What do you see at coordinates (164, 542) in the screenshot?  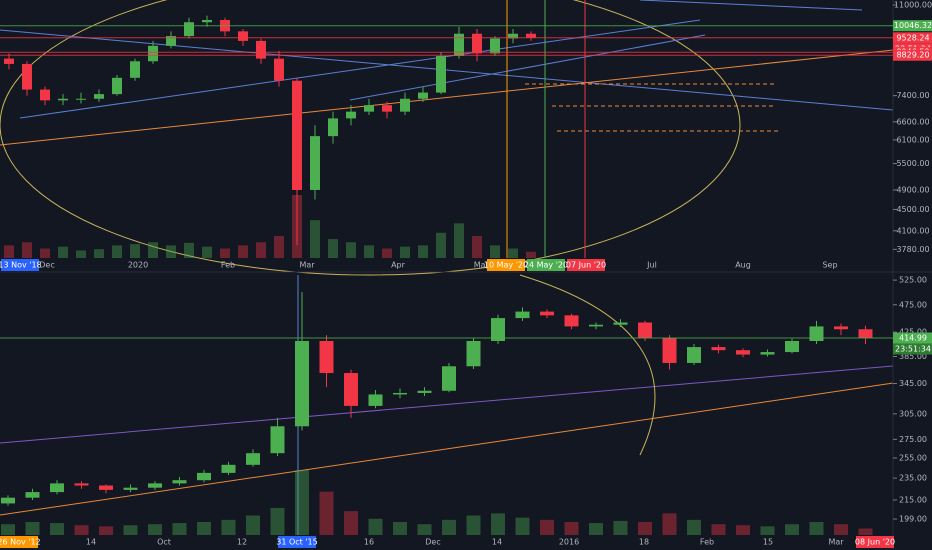 I see `time-label: Oct` at bounding box center [164, 542].